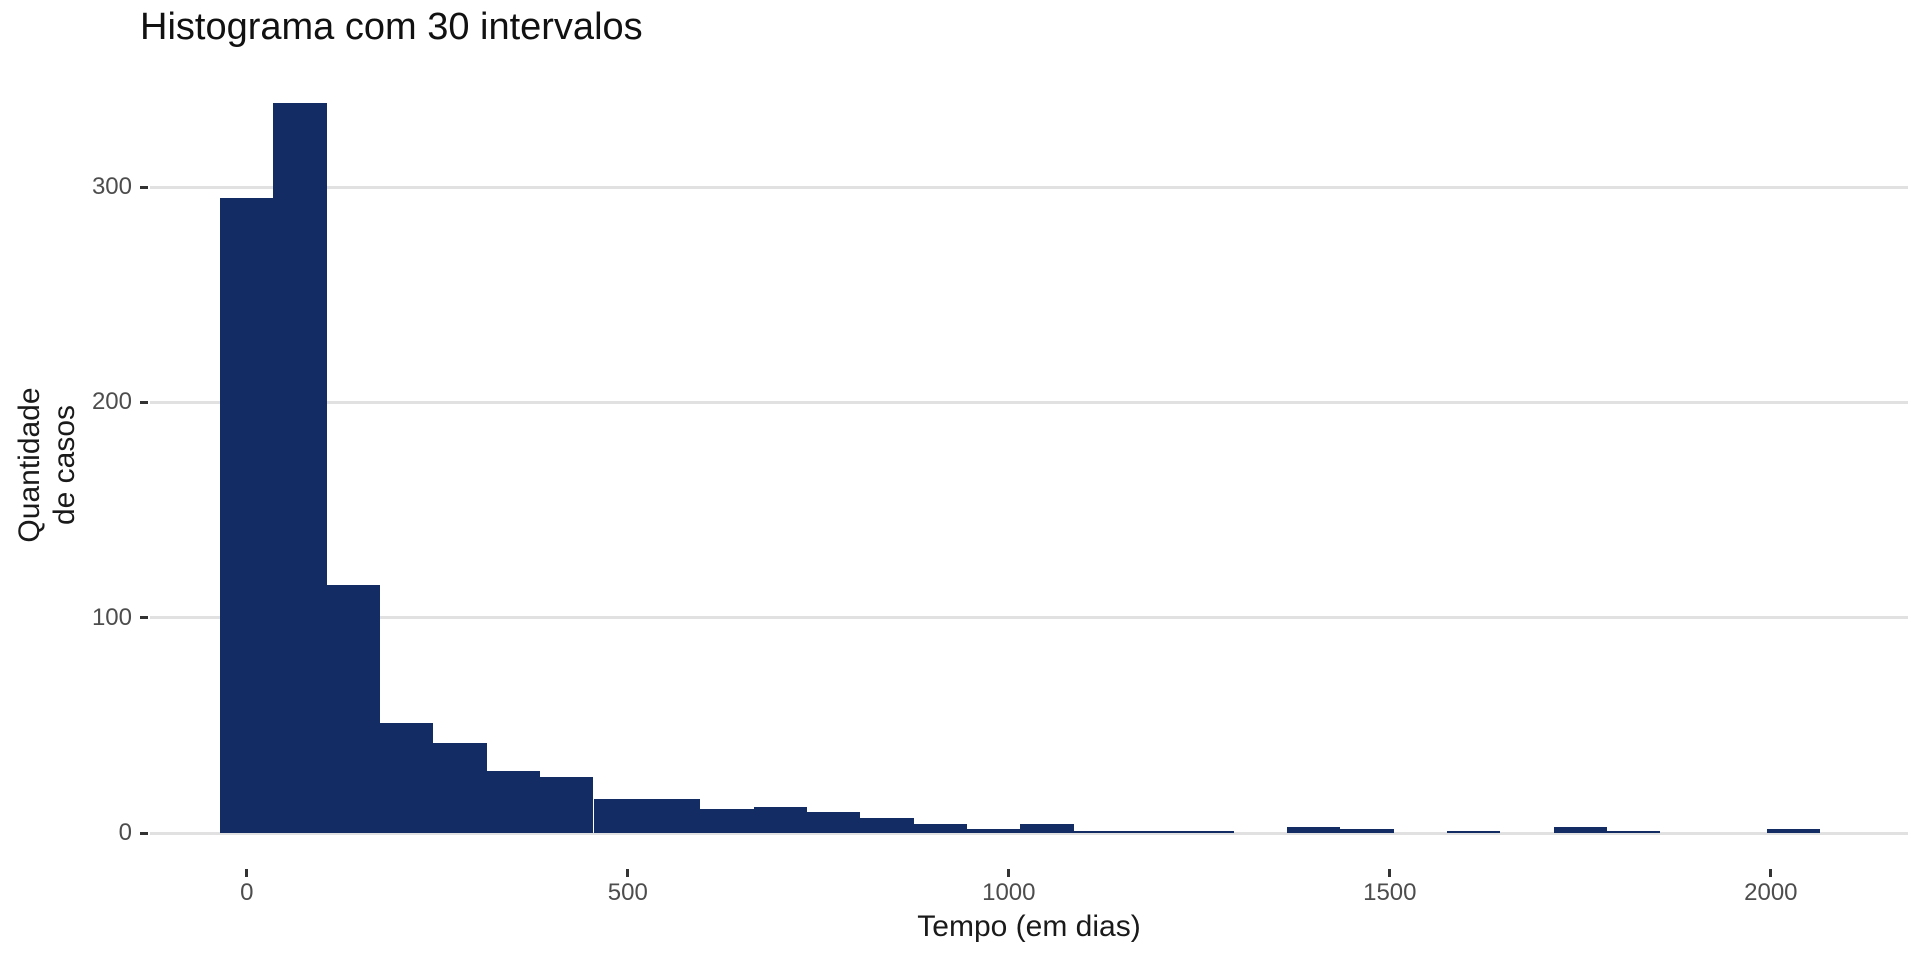  Describe the element at coordinates (247, 892) in the screenshot. I see `x-tick-label: 0` at that location.